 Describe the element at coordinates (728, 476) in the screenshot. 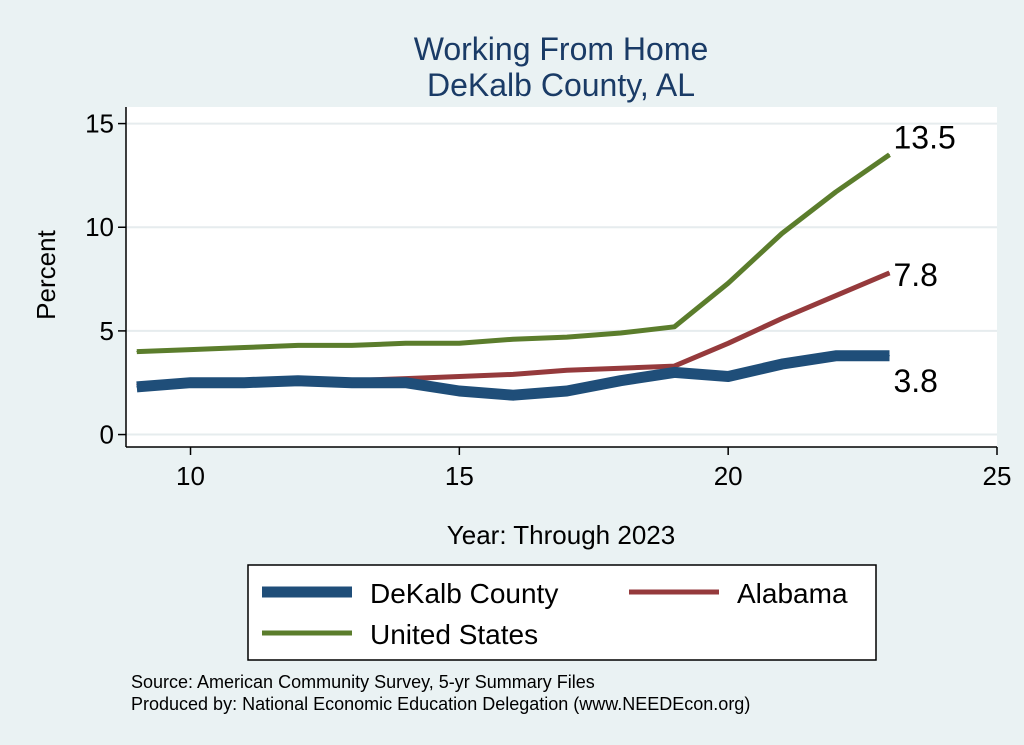

I see `x-tick-label: 20` at that location.